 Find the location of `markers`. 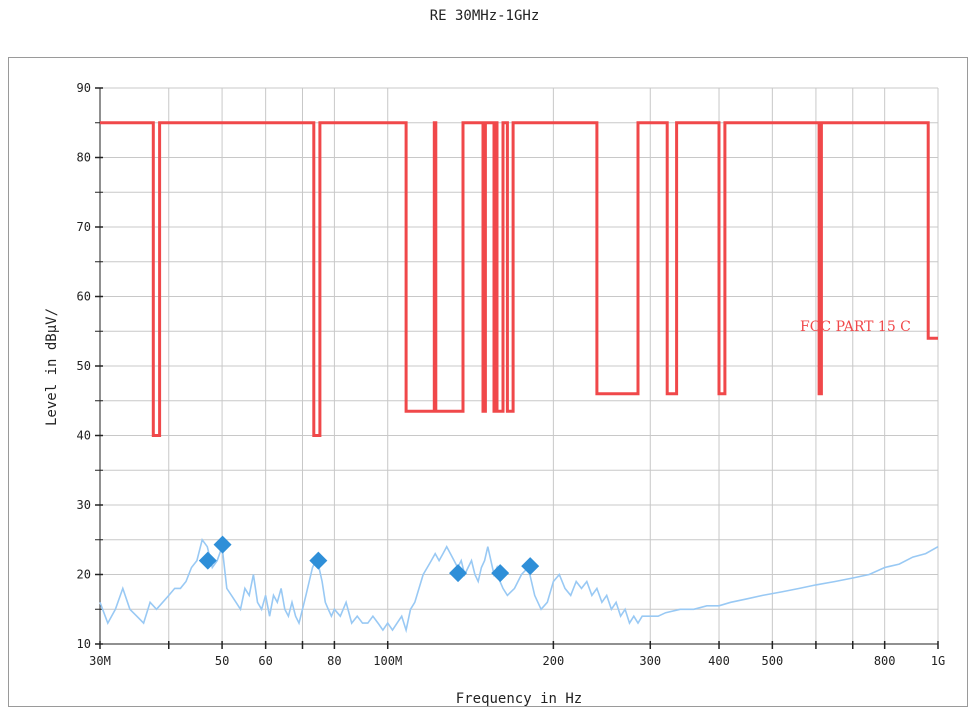

markers is located at coordinates (369, 559).